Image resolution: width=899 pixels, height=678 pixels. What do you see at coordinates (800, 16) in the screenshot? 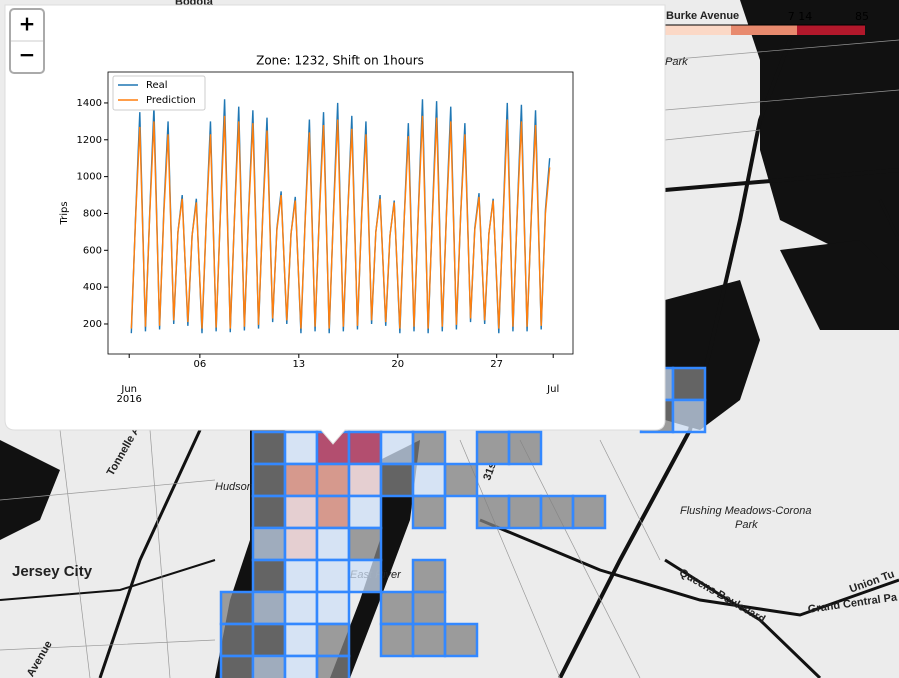
I see `legend-tick: 7 14` at bounding box center [800, 16].